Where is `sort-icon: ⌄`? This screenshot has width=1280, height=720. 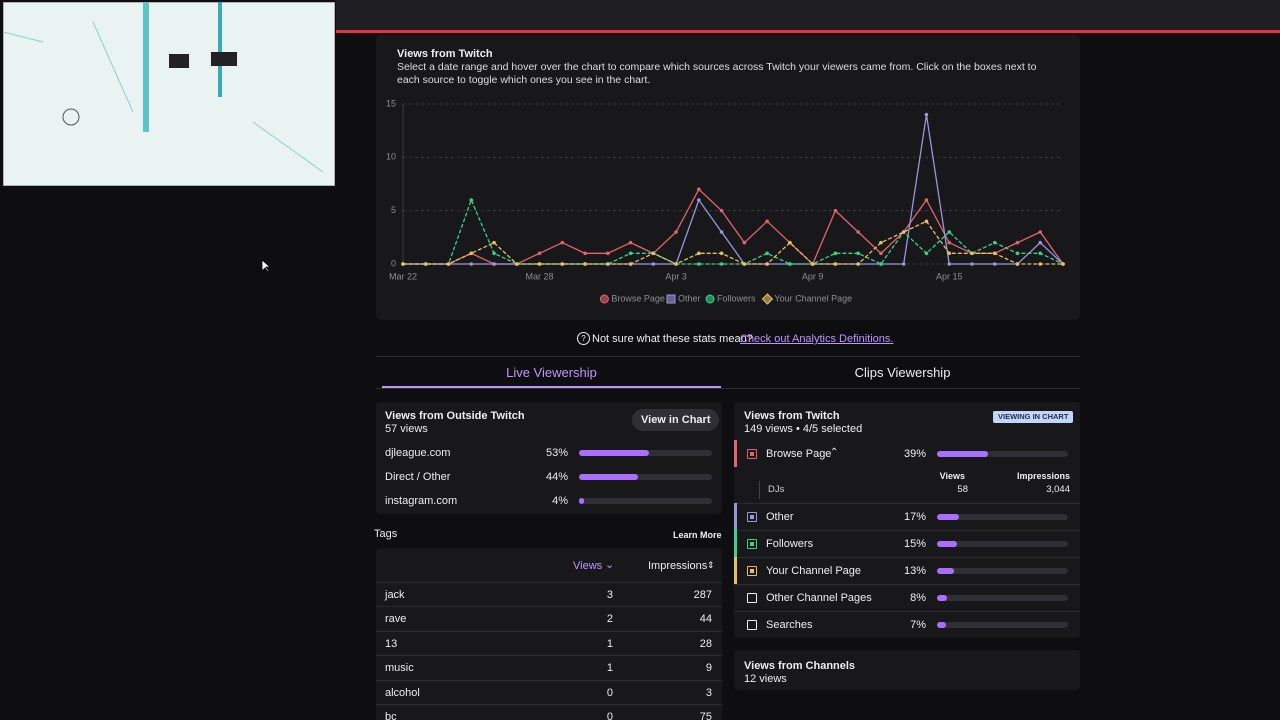 sort-icon: ⌄ is located at coordinates (610, 565).